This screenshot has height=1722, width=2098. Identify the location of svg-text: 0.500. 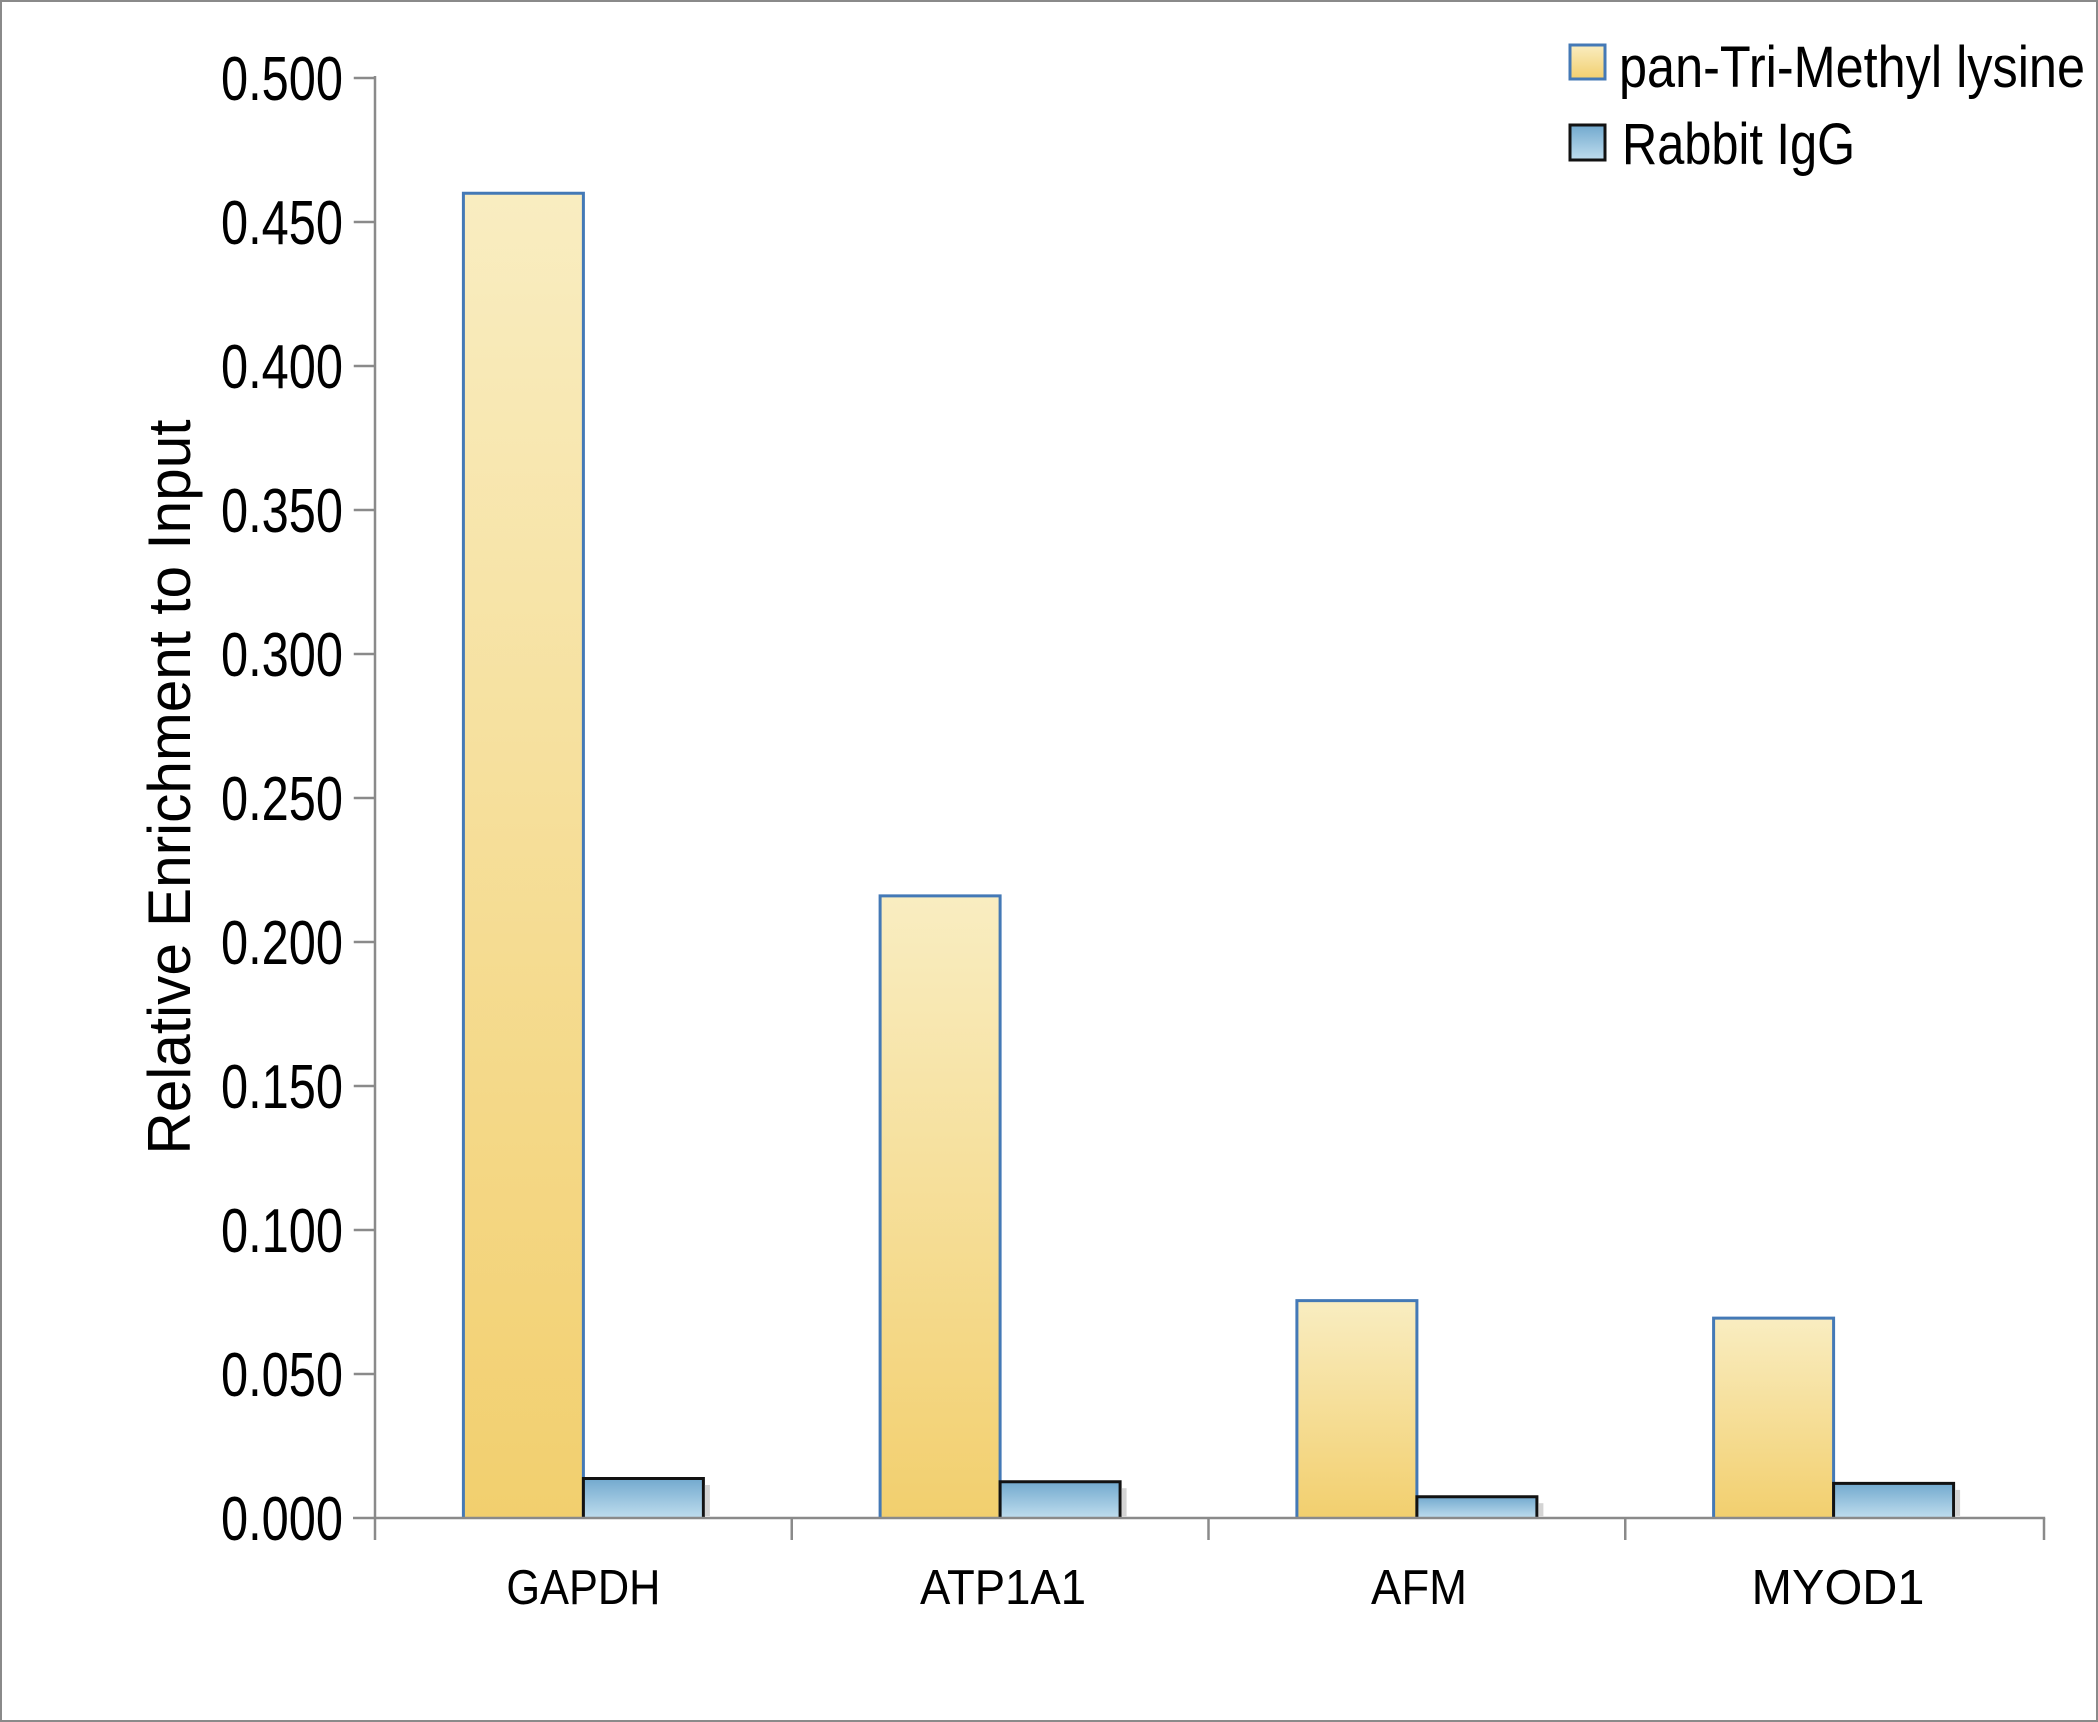
(282, 79).